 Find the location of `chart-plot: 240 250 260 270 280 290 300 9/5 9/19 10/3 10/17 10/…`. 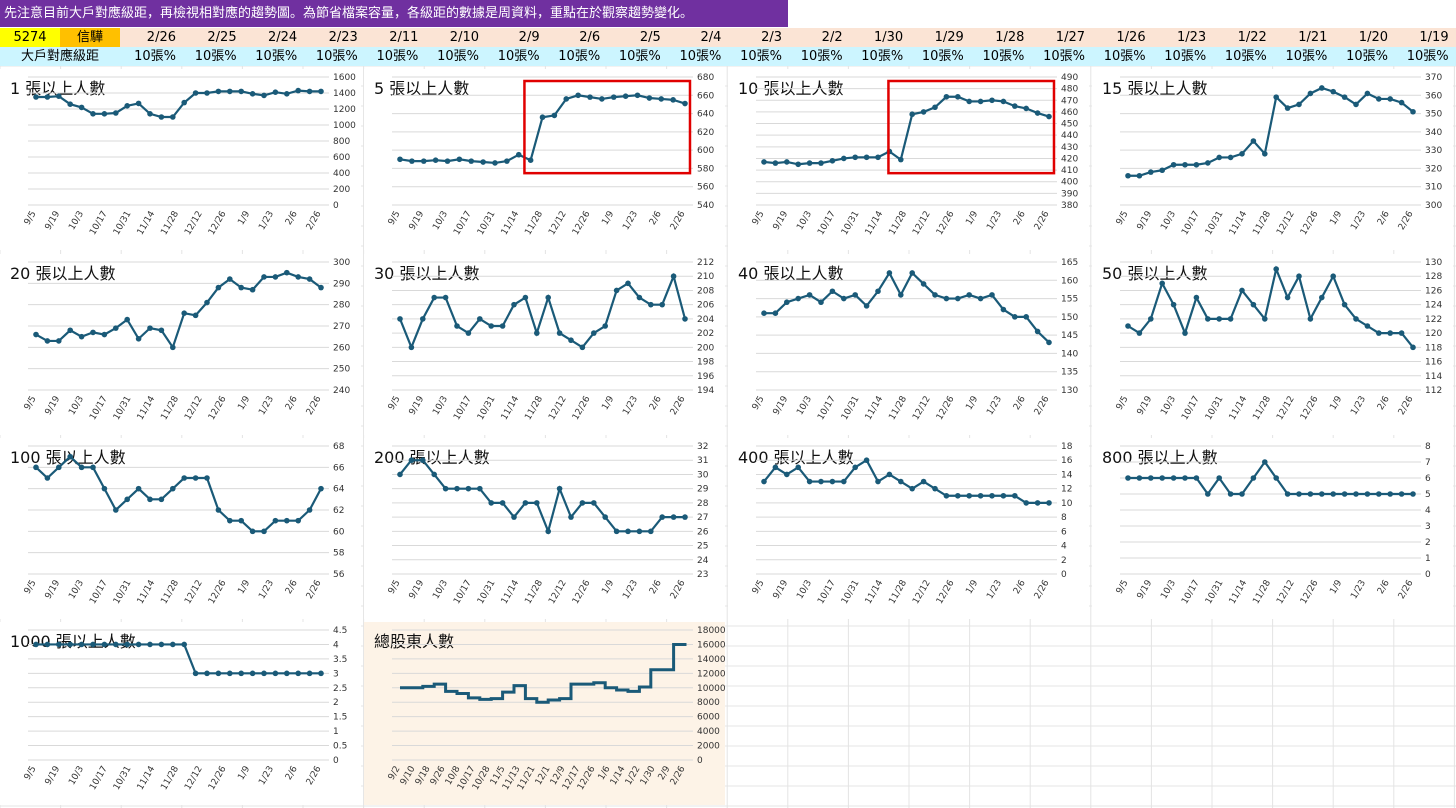

chart-plot: 240 250 260 270 280 290 300 9/5 9/19 10/3 10/17 10/… is located at coordinates (187, 340).